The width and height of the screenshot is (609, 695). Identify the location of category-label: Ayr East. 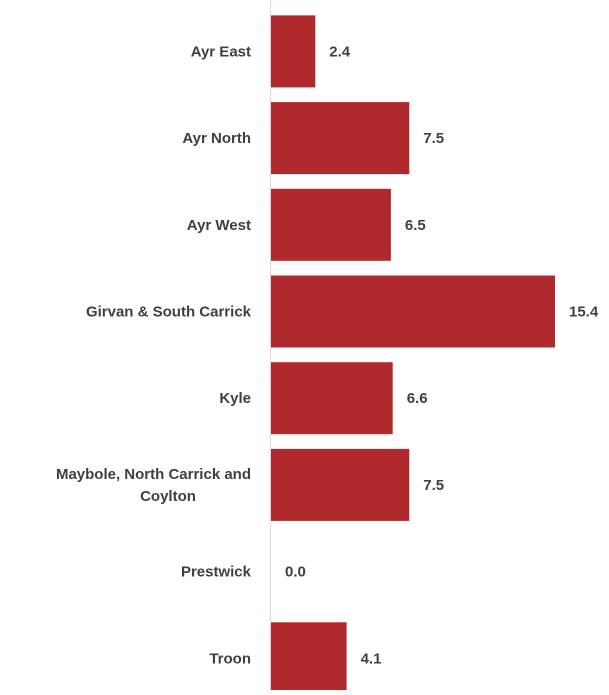
(221, 51).